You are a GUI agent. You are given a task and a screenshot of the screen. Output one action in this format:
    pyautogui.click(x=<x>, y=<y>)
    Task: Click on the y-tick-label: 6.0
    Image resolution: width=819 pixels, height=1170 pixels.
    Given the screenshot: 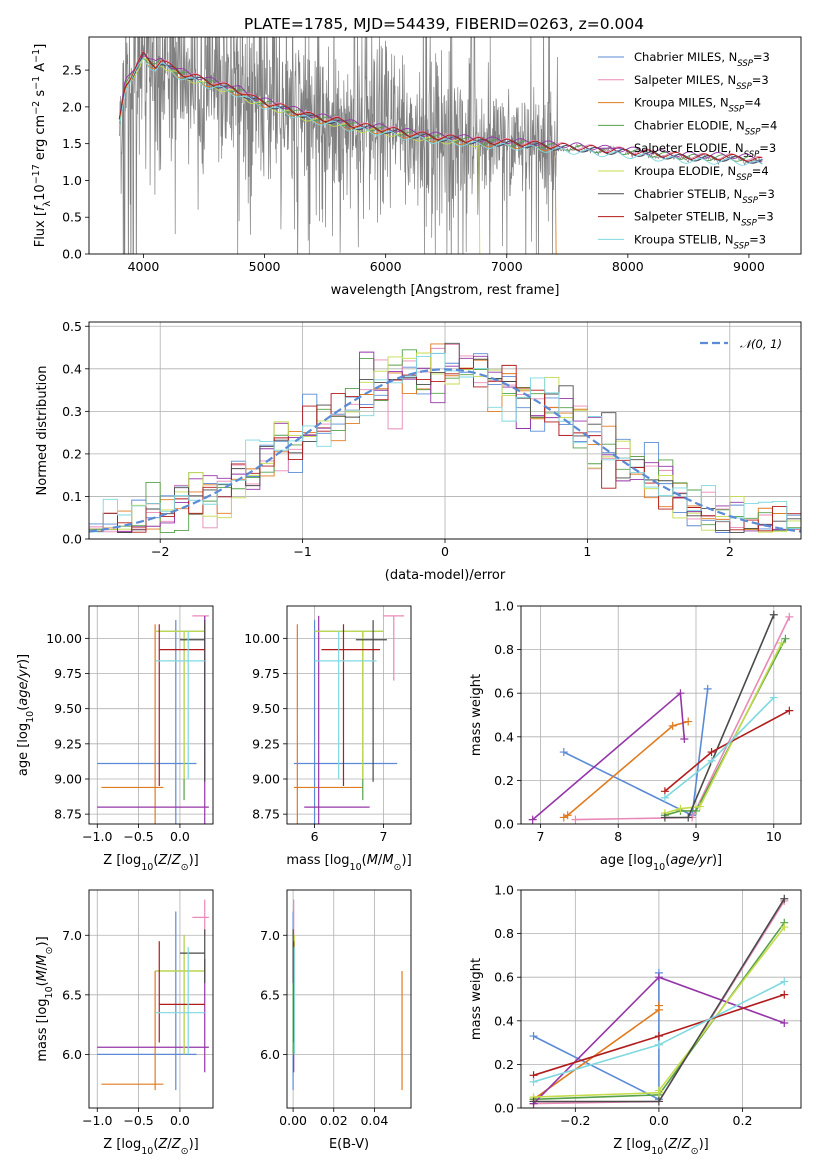 What is the action you would take?
    pyautogui.click(x=72, y=1054)
    